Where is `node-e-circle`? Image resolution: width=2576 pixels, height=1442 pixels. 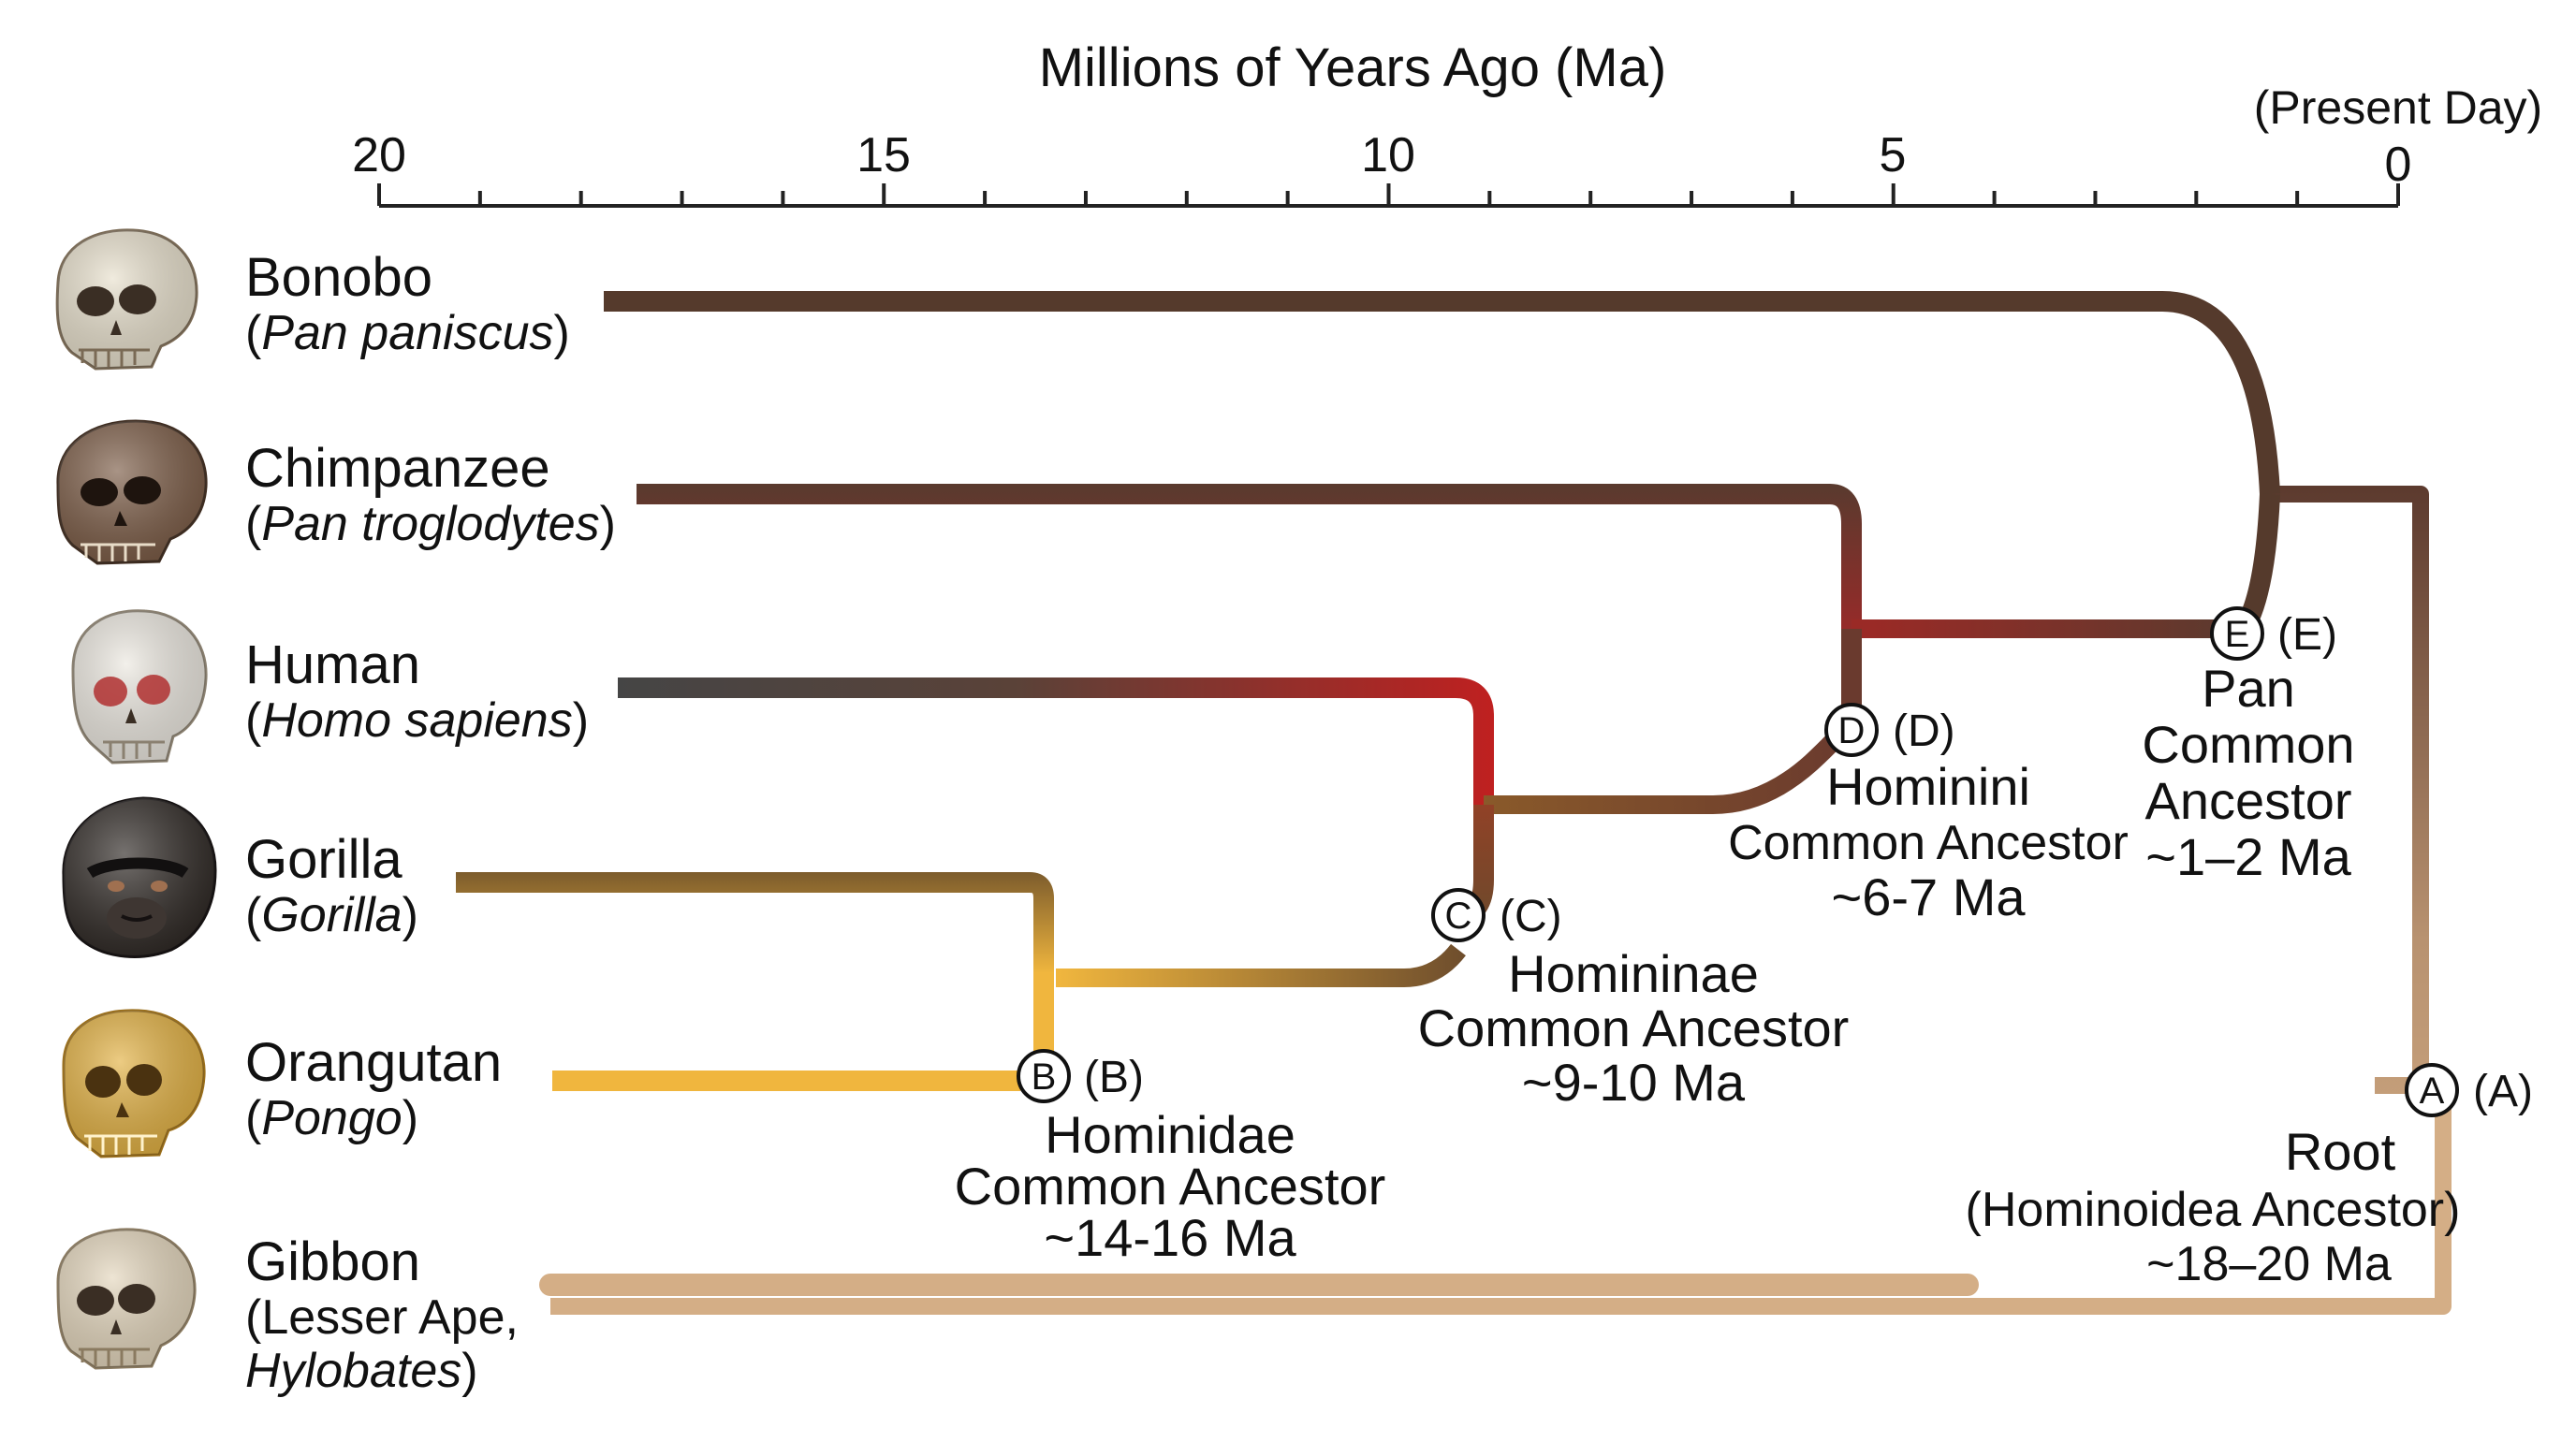
node-e-circle is located at coordinates (2237, 633).